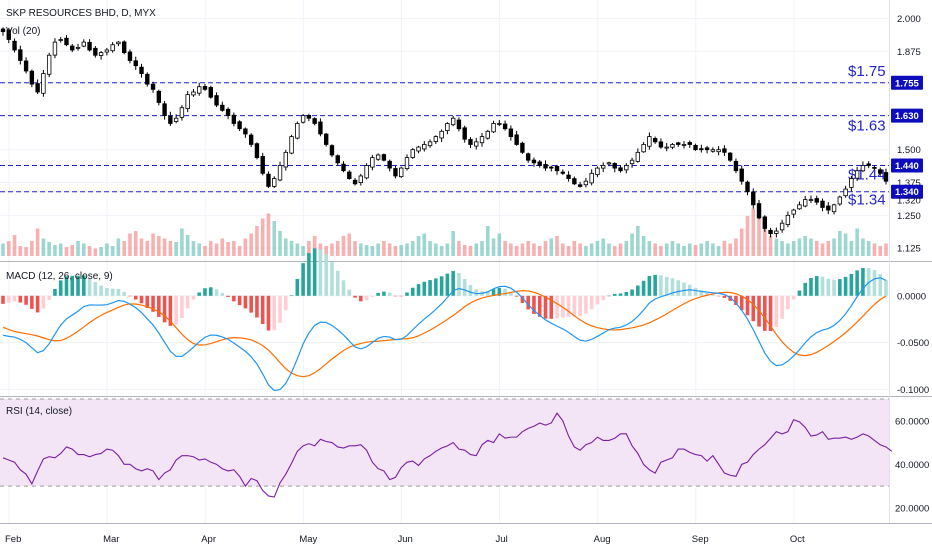 Image resolution: width=932 pixels, height=550 pixels. What do you see at coordinates (308, 539) in the screenshot?
I see `month-label: May` at bounding box center [308, 539].